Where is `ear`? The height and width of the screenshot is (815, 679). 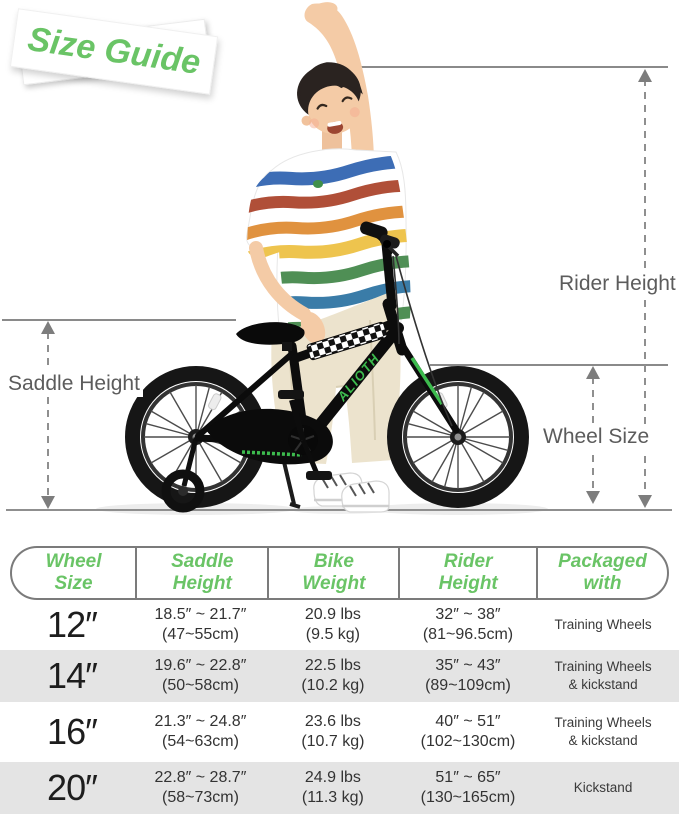
ear is located at coordinates (306, 120).